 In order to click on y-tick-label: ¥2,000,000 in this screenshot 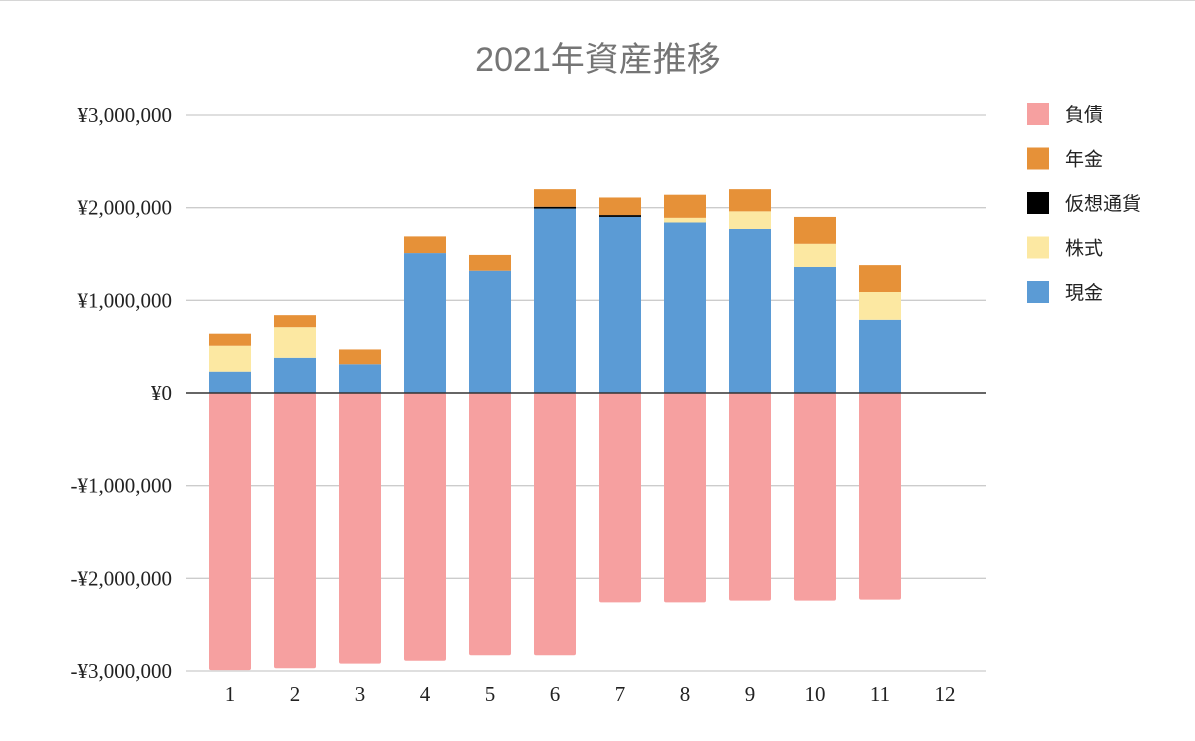, I will do `click(125, 208)`.